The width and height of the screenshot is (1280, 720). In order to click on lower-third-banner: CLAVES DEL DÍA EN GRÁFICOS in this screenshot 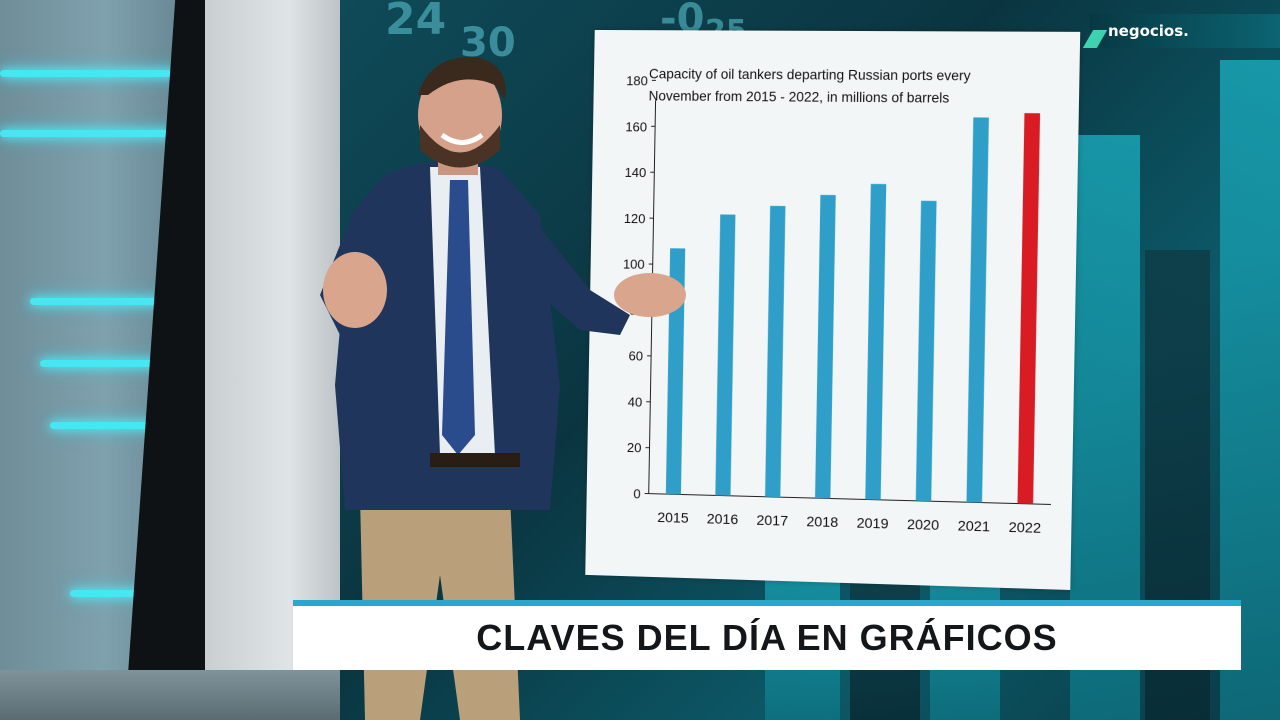, I will do `click(767, 635)`.